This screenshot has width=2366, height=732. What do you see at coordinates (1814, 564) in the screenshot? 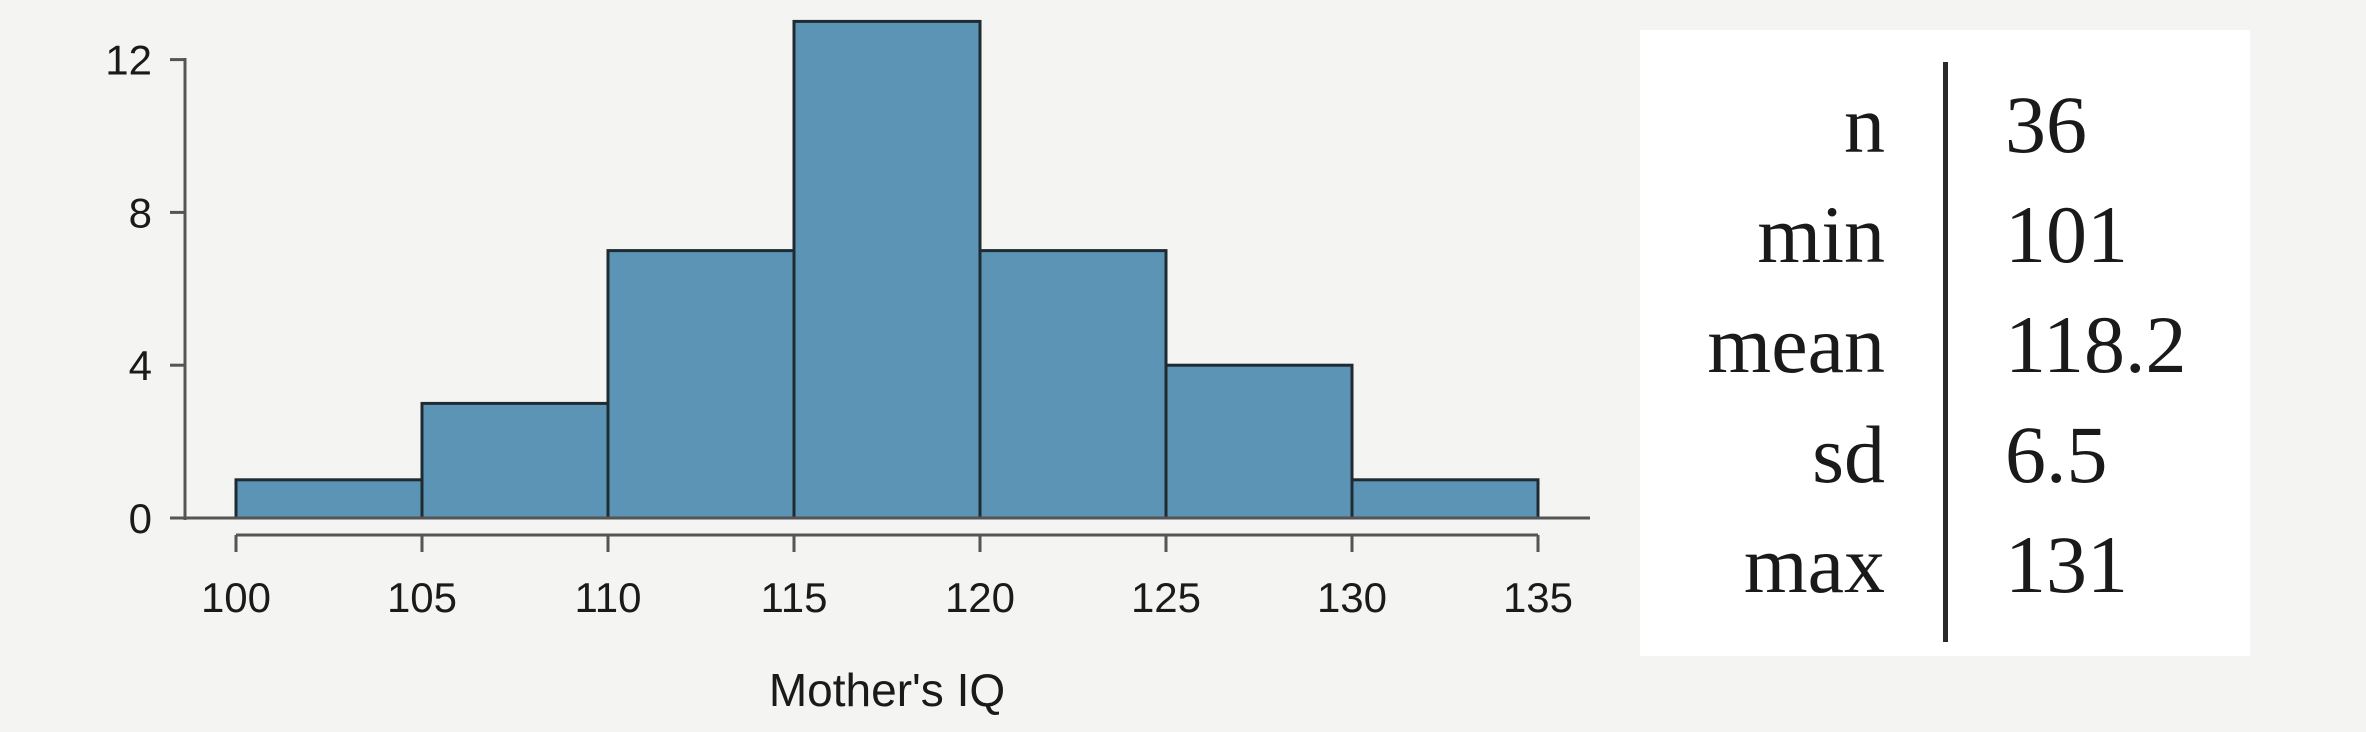
I see `stat-name: max` at bounding box center [1814, 564].